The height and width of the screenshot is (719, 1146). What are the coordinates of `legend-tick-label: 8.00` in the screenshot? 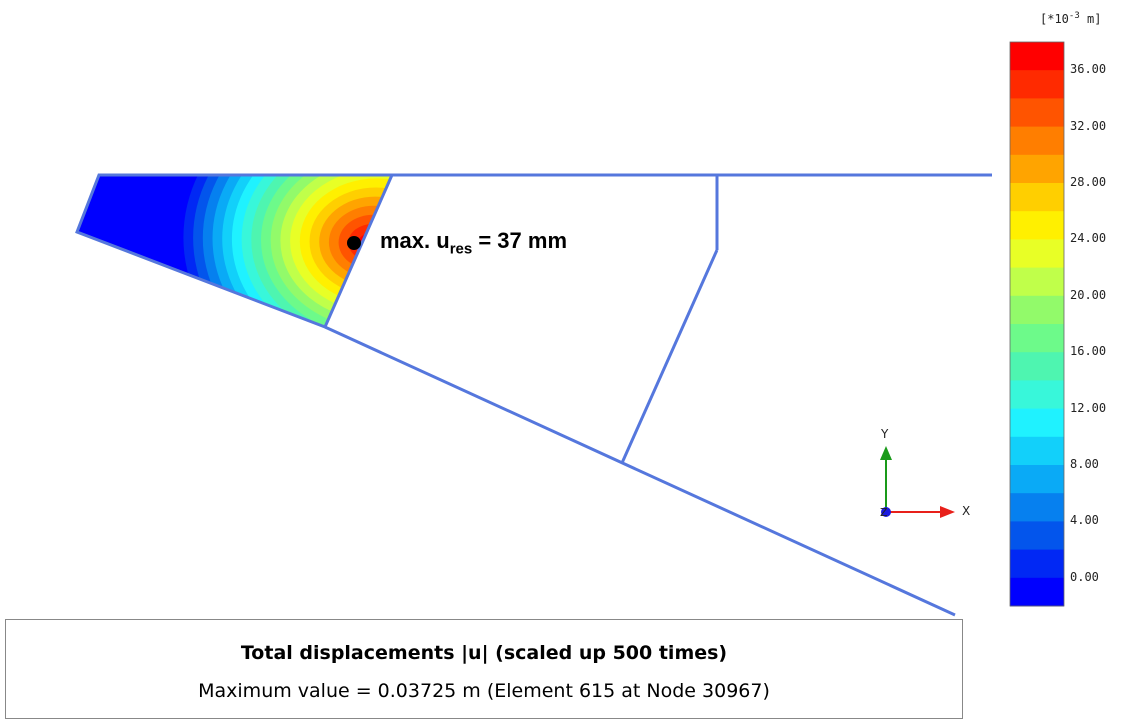 It's located at (1084, 464).